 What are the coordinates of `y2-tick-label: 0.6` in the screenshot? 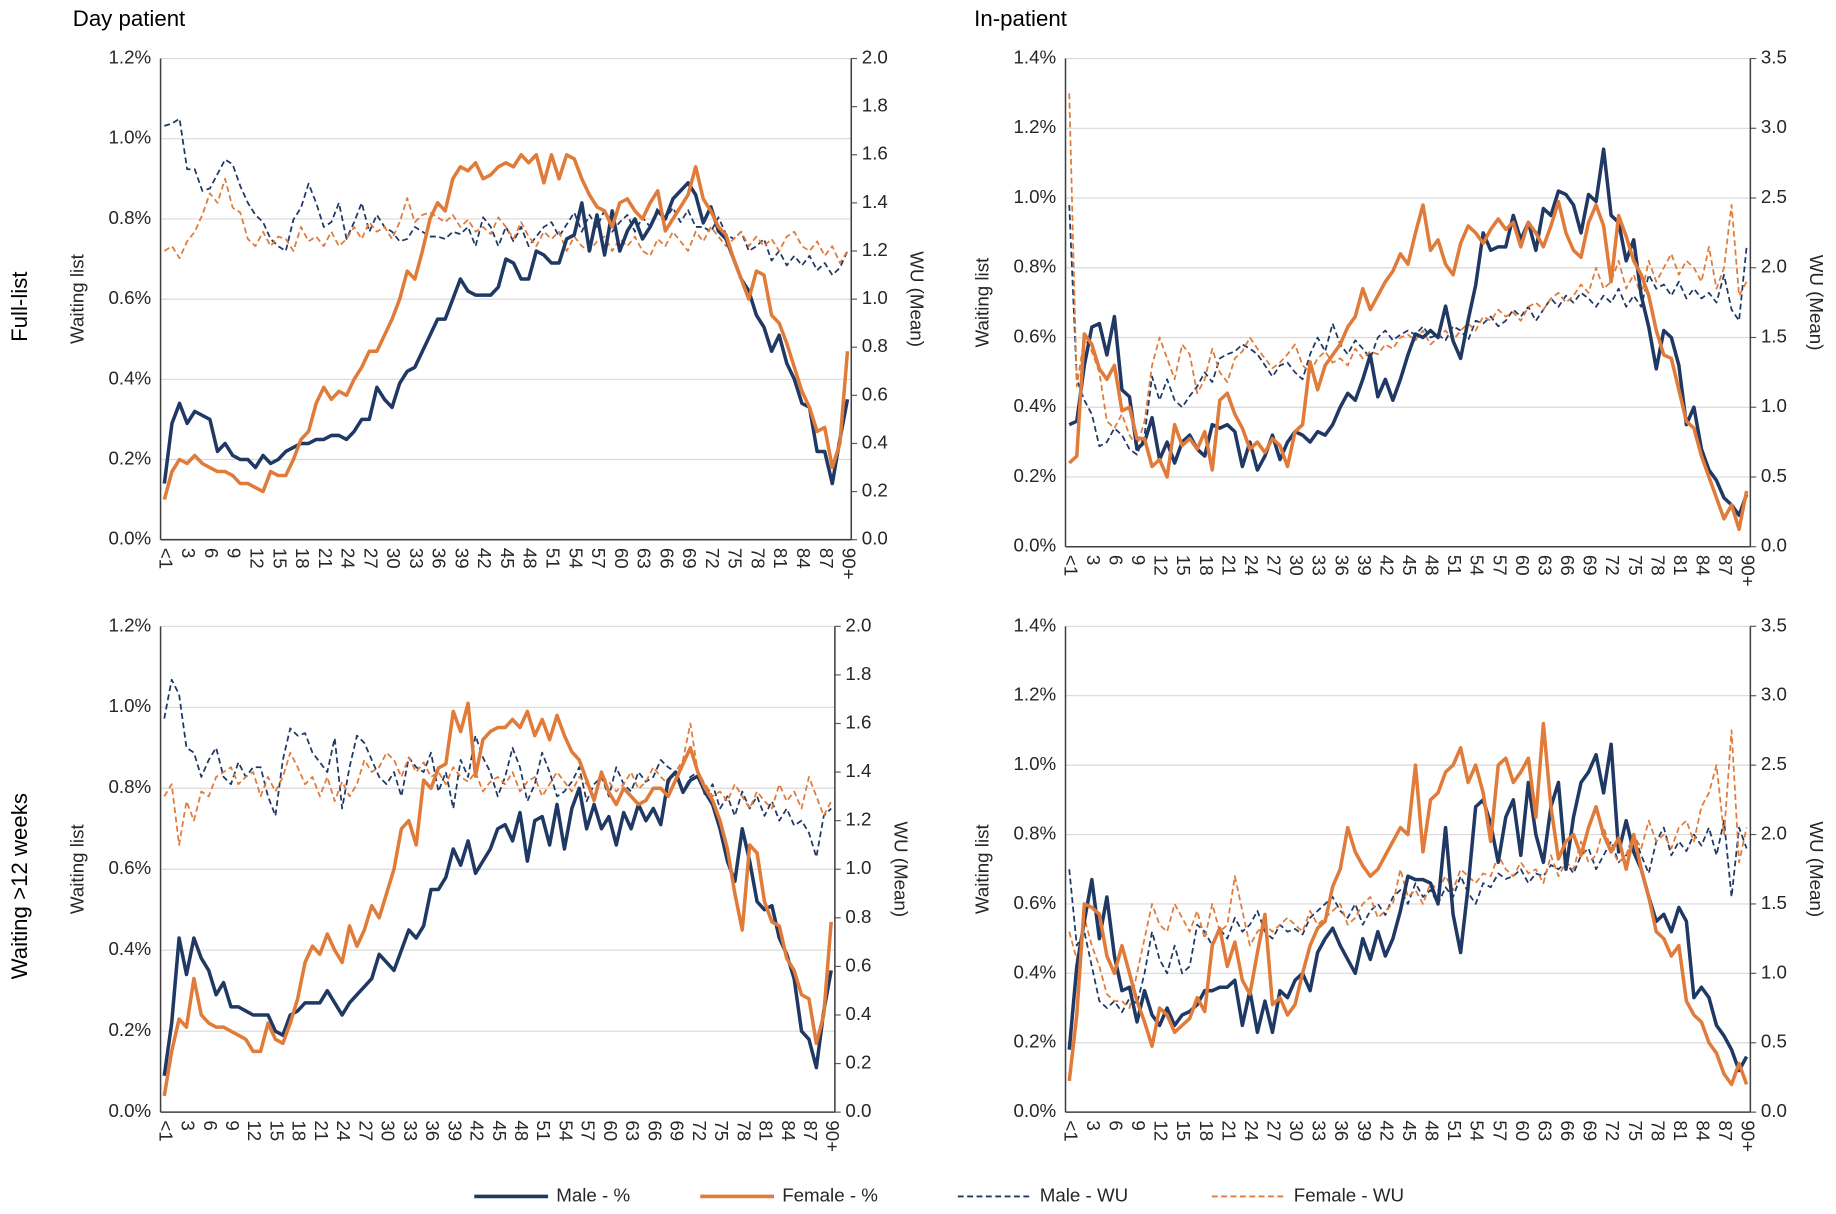 It's located at (858, 964).